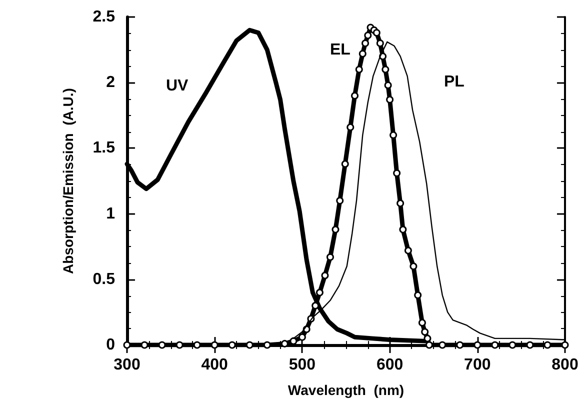 The image size is (587, 417). Describe the element at coordinates (104, 148) in the screenshot. I see `y-tick-label: 1.5` at that location.